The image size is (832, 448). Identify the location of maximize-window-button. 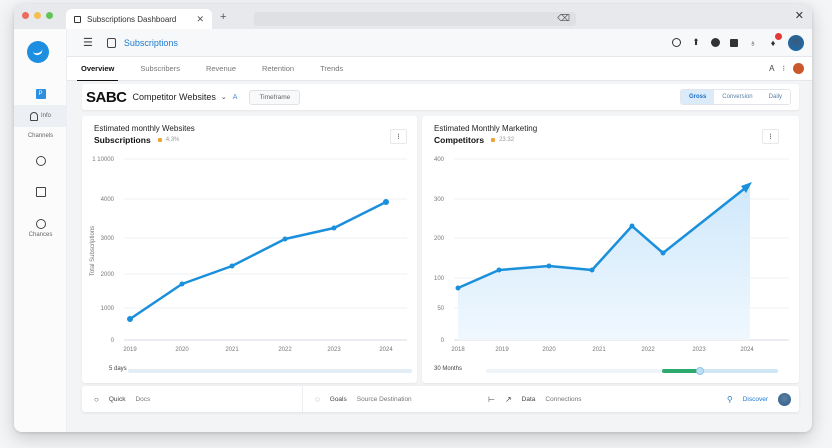
(49, 15).